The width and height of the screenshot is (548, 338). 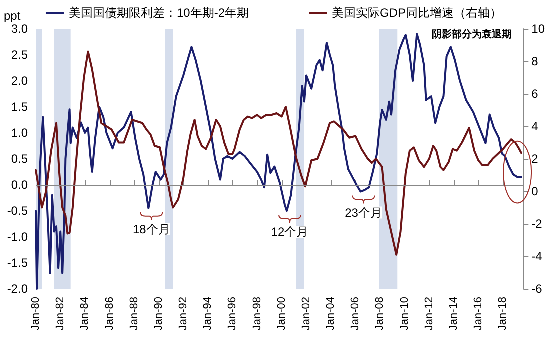 What do you see at coordinates (417, 13) in the screenshot?
I see `legend-label: 美国实际GDP同比增速（右轴）` at bounding box center [417, 13].